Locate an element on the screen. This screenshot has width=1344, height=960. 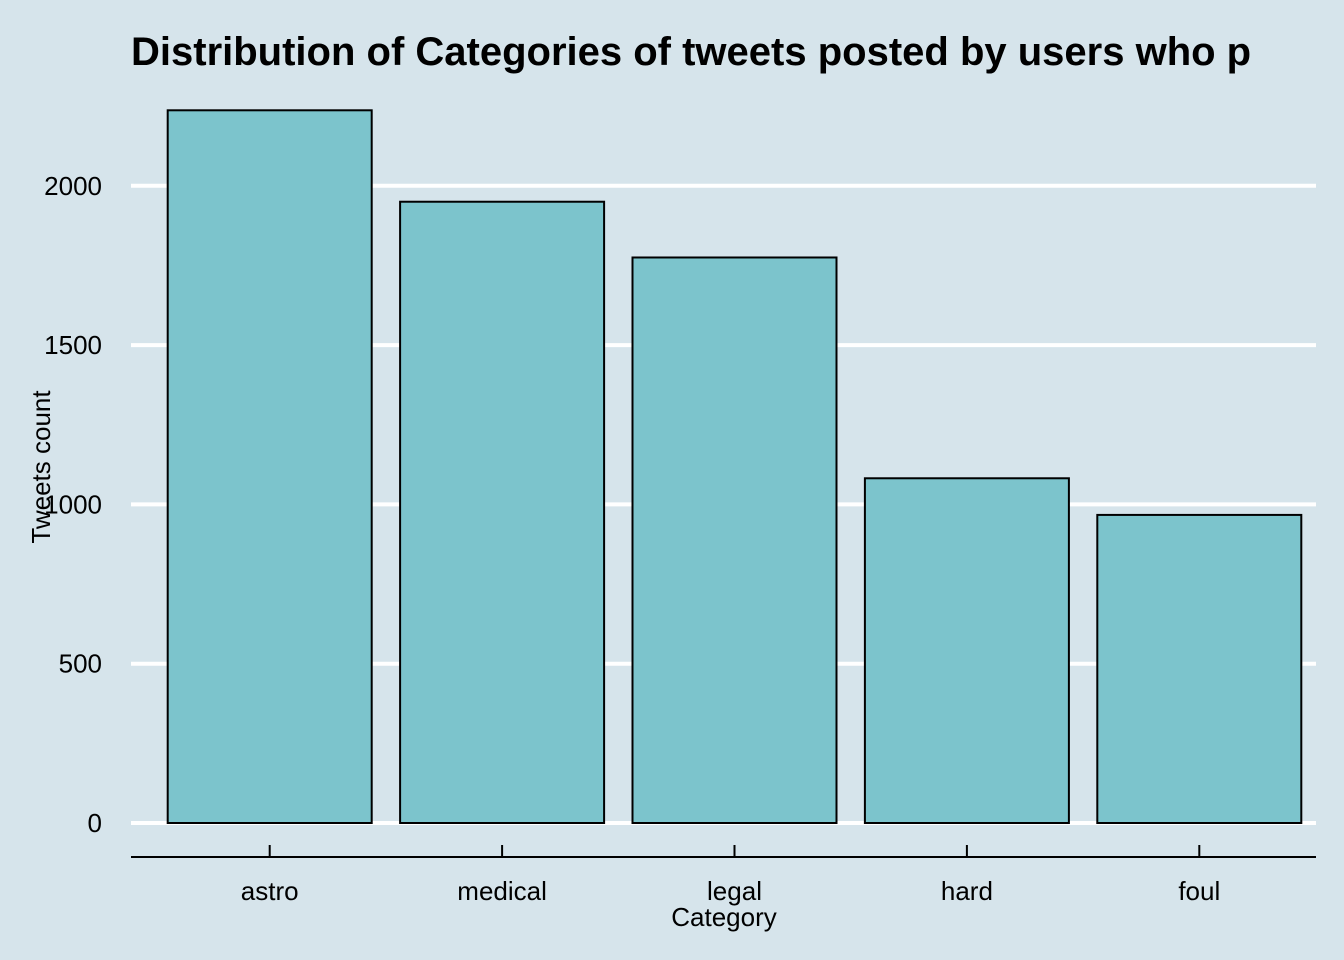
bar-legal is located at coordinates (734, 540).